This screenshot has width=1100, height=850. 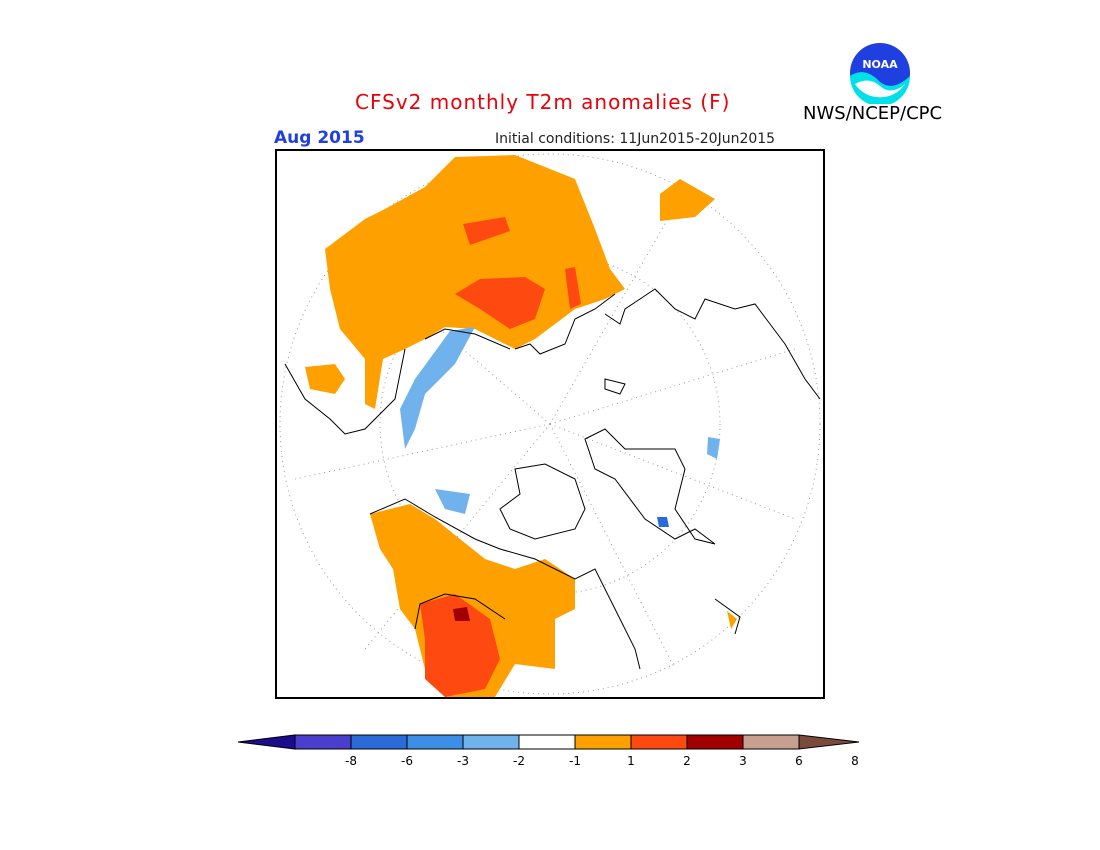 I want to click on colorbar-tick-label: -8, so click(x=351, y=761).